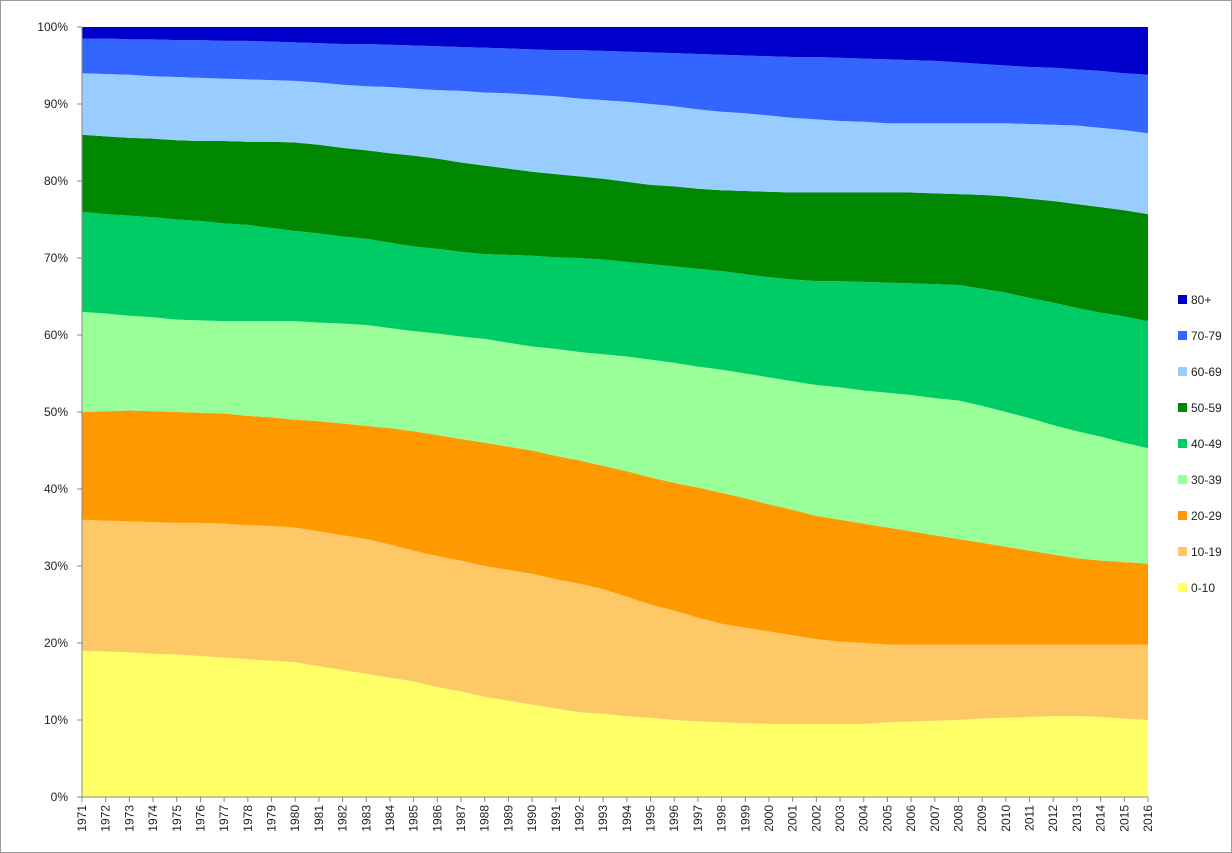 Image resolution: width=1232 pixels, height=853 pixels. I want to click on x-tick-label: 1993, so click(603, 818).